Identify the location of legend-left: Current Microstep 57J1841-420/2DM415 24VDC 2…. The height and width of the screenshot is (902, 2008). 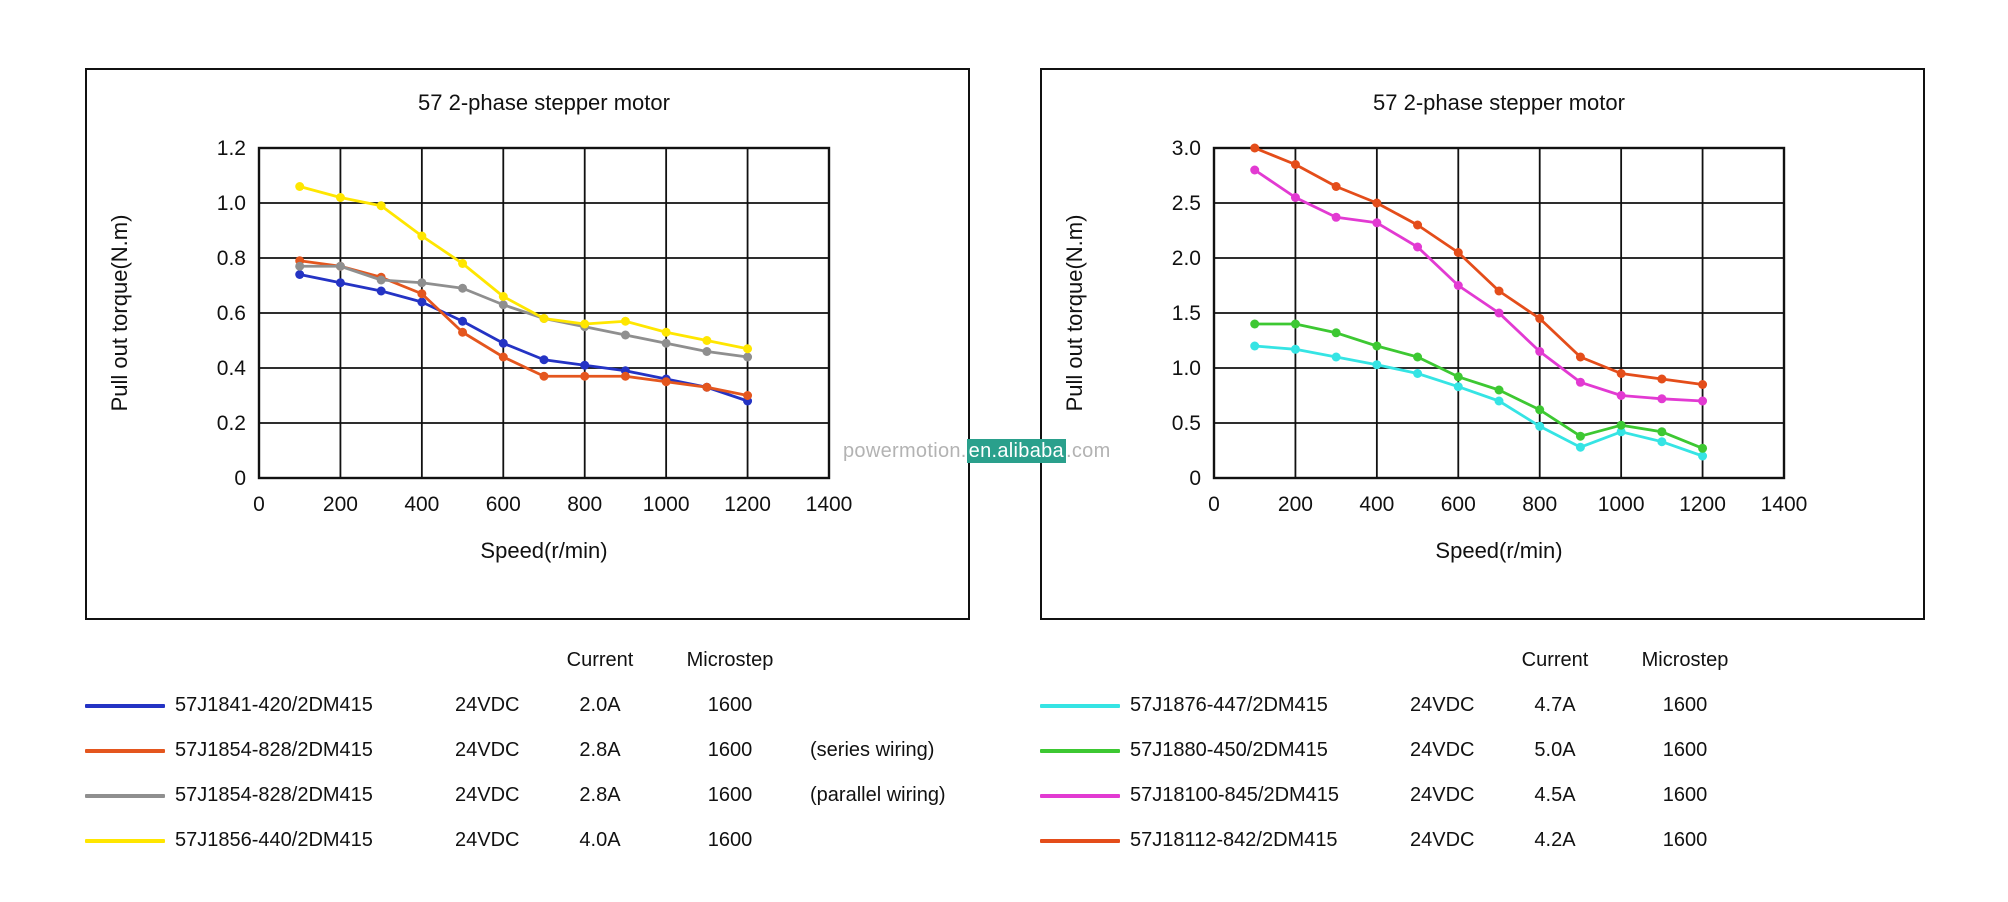
(550, 750).